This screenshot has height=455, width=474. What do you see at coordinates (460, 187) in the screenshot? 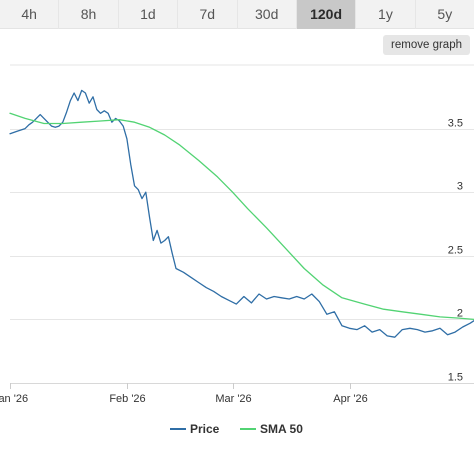
I see `y-tick-label: 3` at bounding box center [460, 187].